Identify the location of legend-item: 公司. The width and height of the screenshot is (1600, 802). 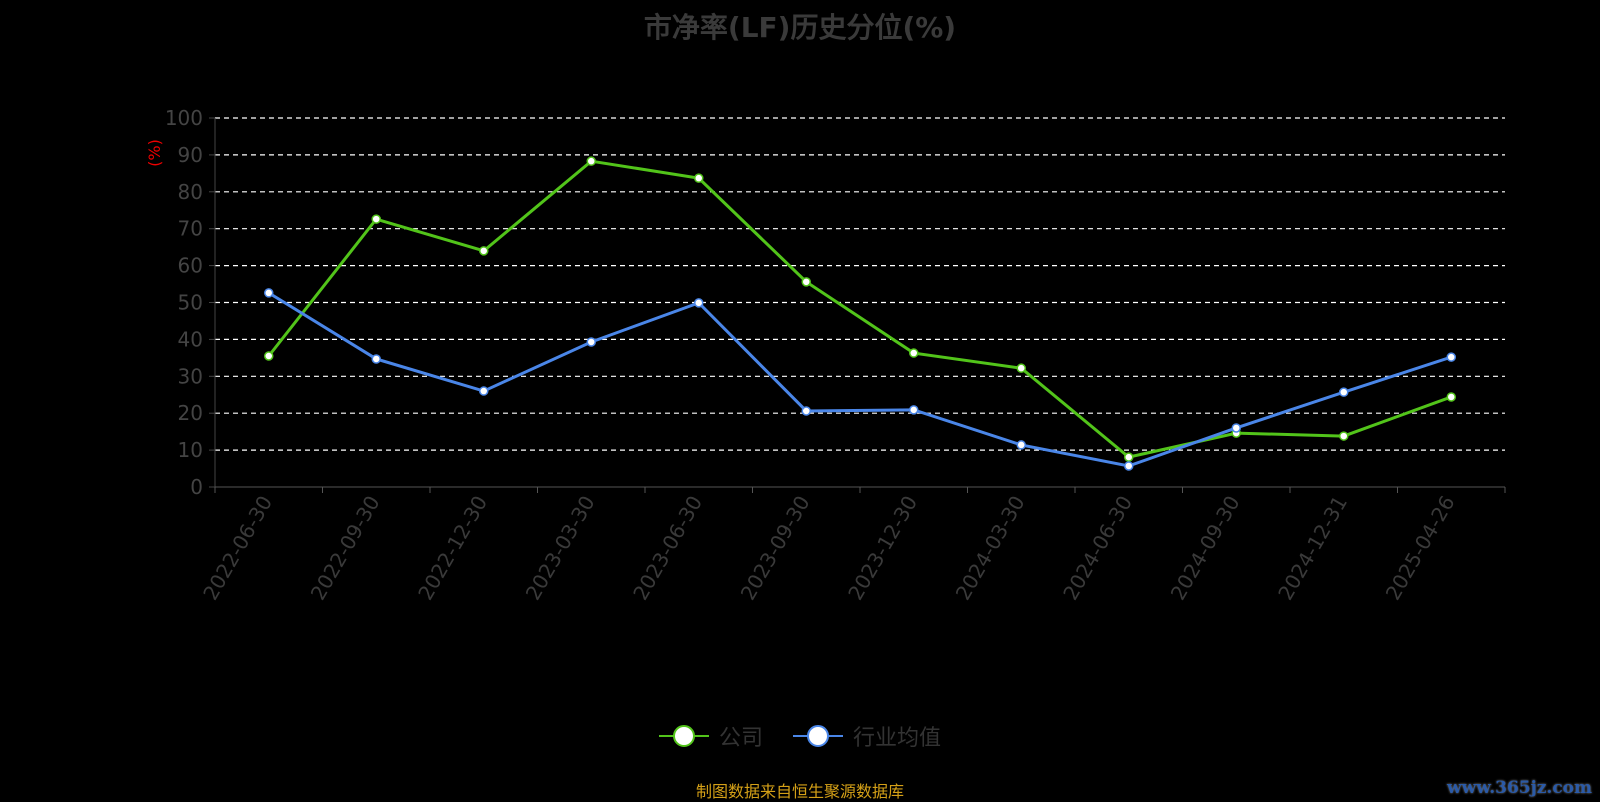
(710, 736).